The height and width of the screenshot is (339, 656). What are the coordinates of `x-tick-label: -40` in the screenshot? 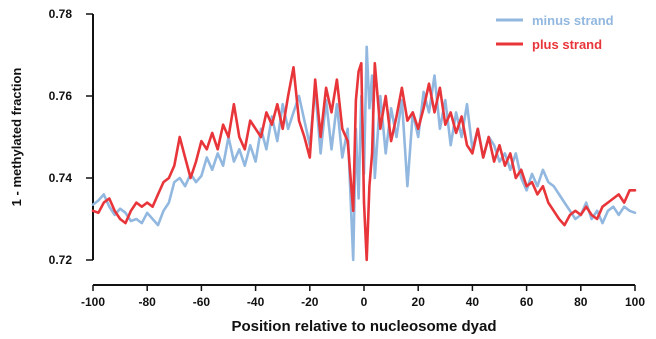 It's located at (256, 302).